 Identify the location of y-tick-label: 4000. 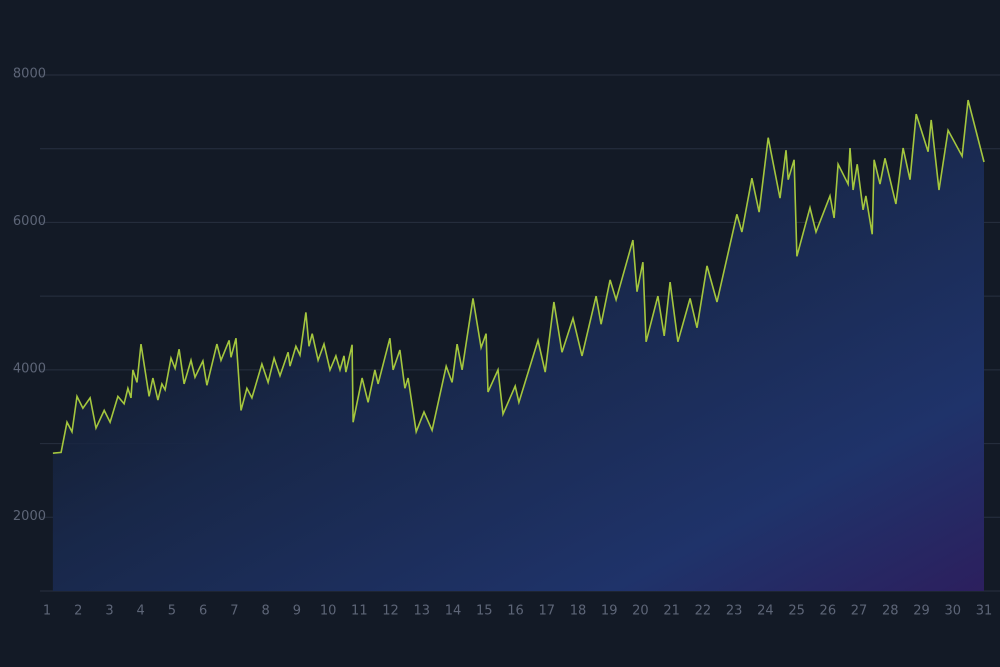
(29, 368).